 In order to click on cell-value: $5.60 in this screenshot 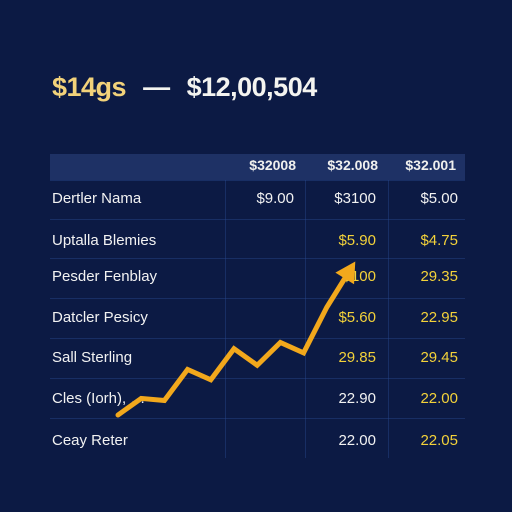, I will do `click(357, 317)`.